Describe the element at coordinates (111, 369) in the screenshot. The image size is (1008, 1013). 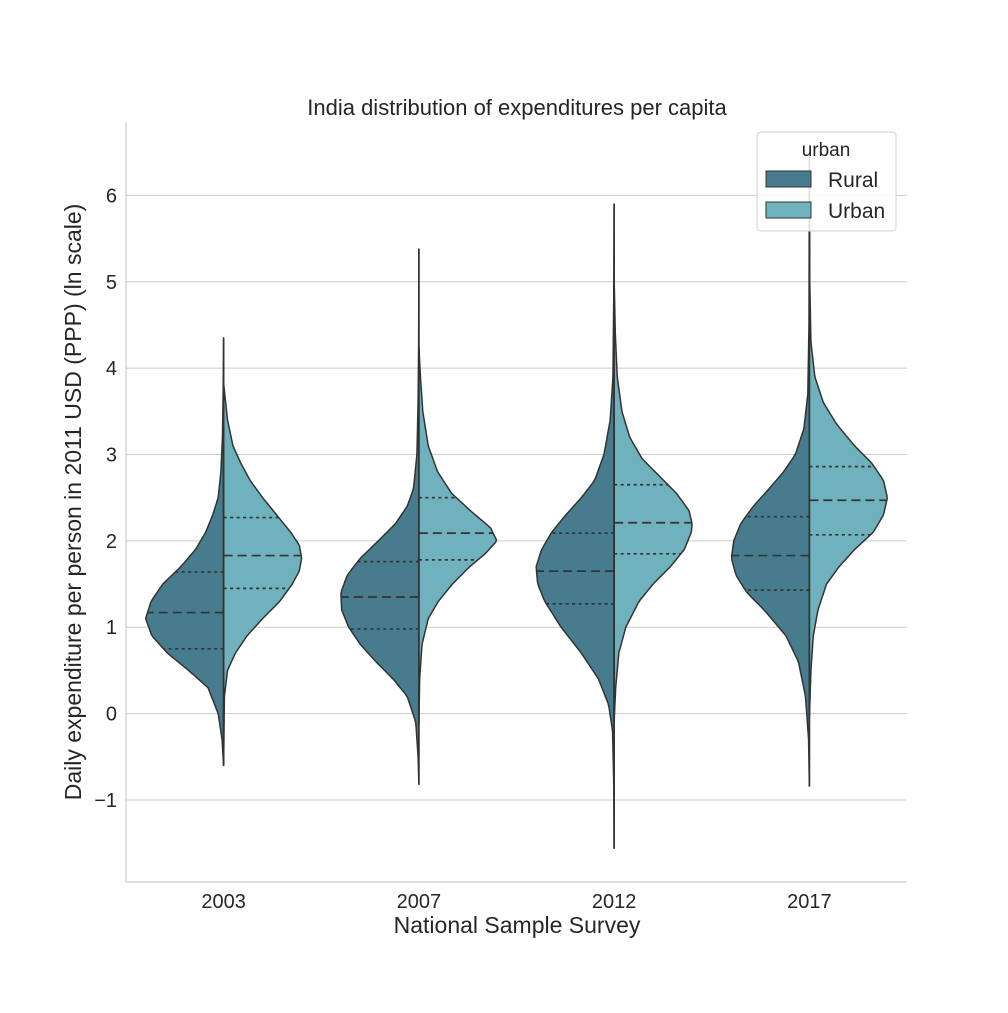
I see `y-tick-label: 4` at that location.